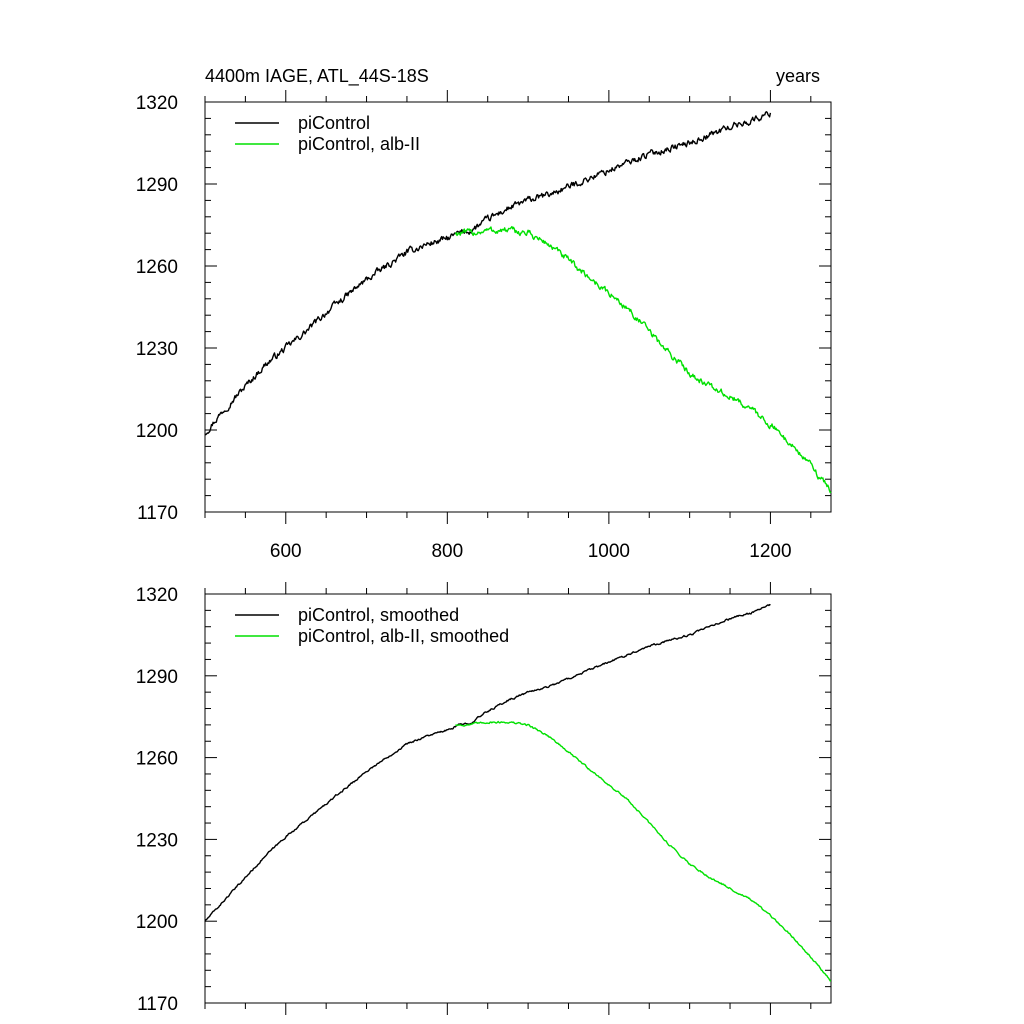  What do you see at coordinates (447, 551) in the screenshot?
I see `x-tick-label: 800` at bounding box center [447, 551].